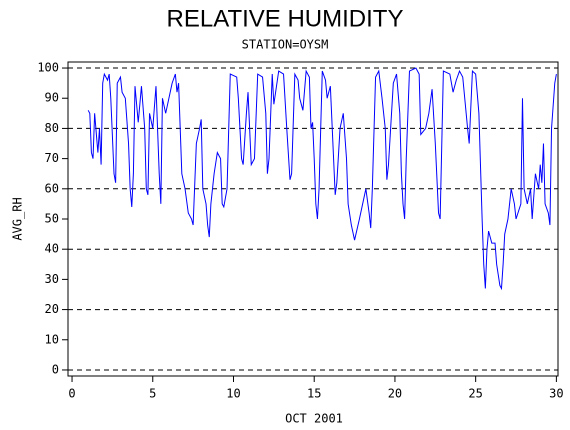 The width and height of the screenshot is (570, 430). Describe the element at coordinates (285, 18) in the screenshot. I see `chart-title: RELATIVE HUMIDITY` at that location.